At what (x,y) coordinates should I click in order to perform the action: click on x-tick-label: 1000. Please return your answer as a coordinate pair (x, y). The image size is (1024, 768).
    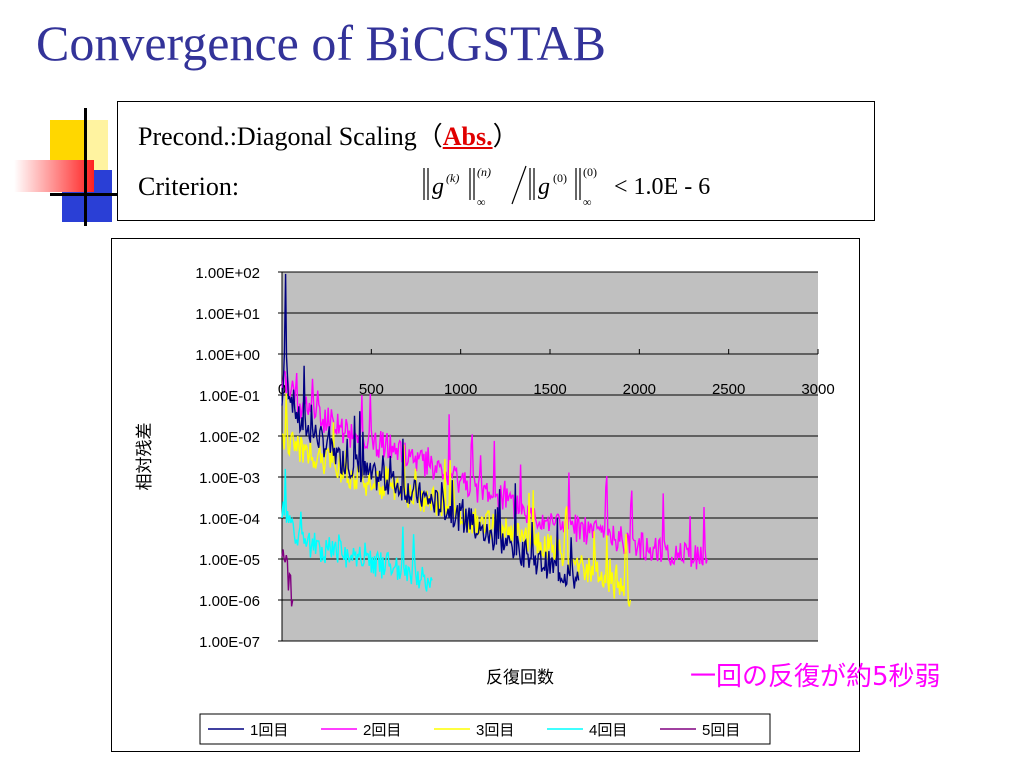
    Looking at the image, I should click on (460, 389).